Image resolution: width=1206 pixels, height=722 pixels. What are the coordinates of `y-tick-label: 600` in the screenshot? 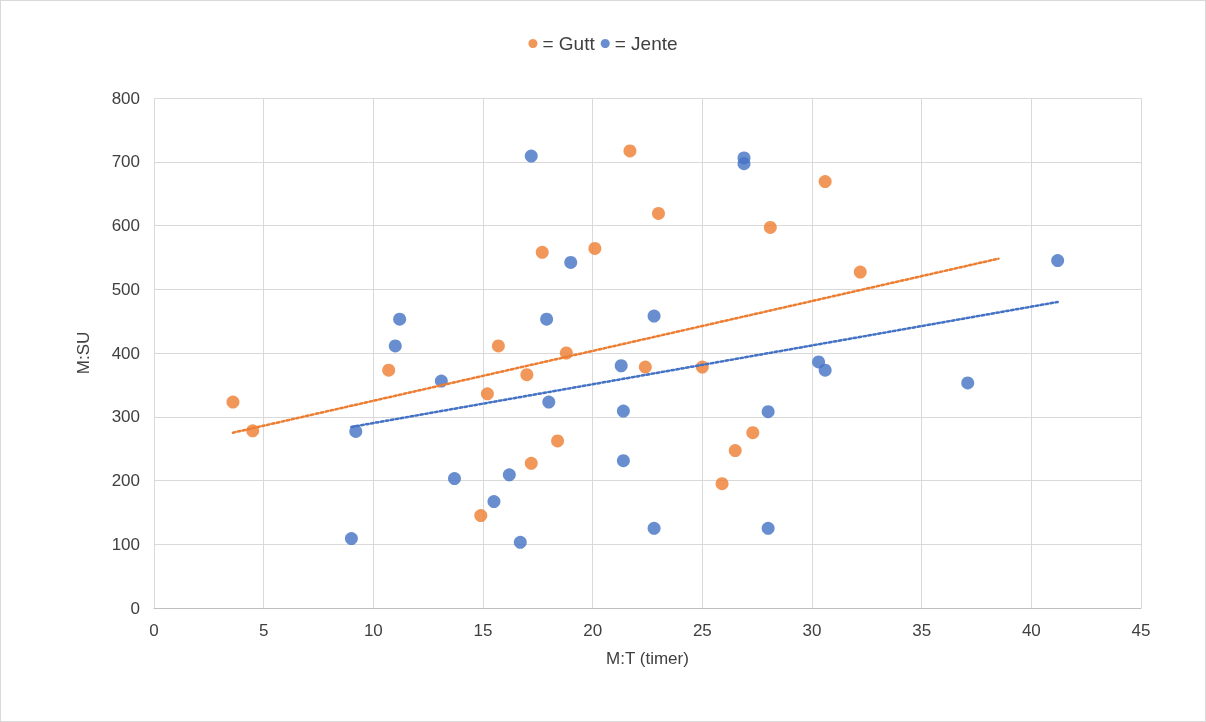 It's located at (125, 225).